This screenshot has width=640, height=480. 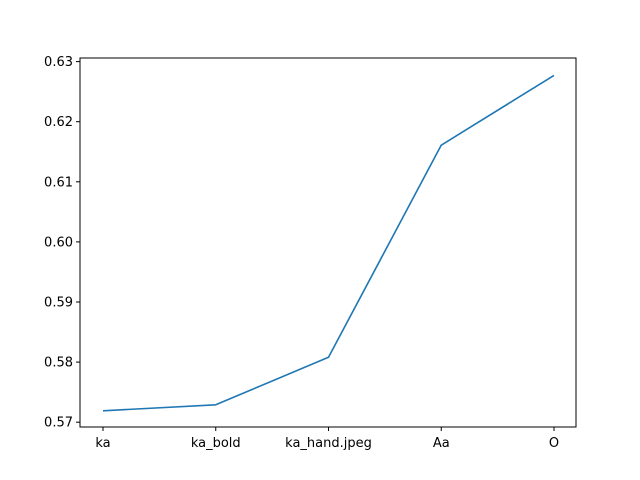 What do you see at coordinates (58, 62) in the screenshot?
I see `y-tick-label: 0.63` at bounding box center [58, 62].